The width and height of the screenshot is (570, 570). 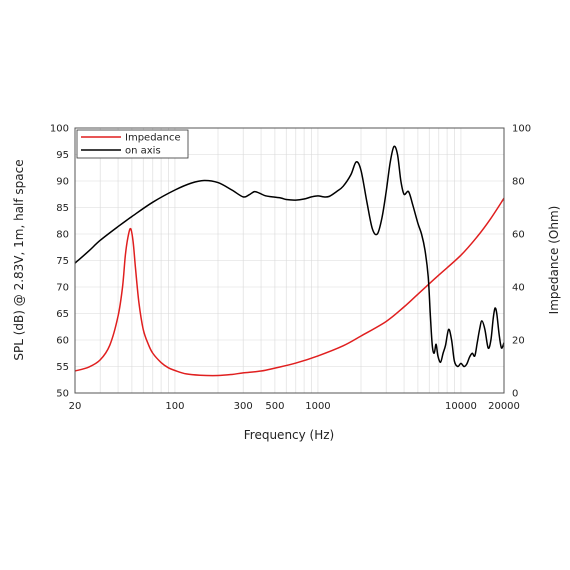 What do you see at coordinates (518, 288) in the screenshot?
I see `y2-tick-label: 40` at bounding box center [518, 288].